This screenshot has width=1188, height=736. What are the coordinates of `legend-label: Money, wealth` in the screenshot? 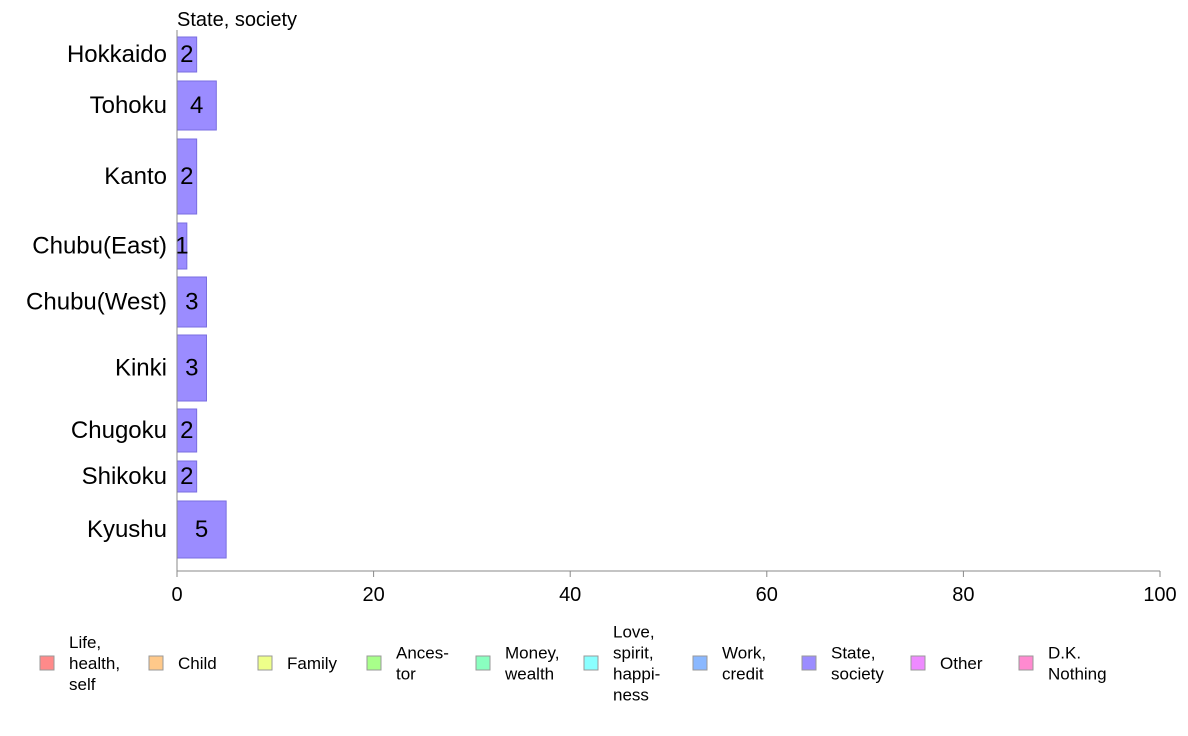 It's located at (532, 663).